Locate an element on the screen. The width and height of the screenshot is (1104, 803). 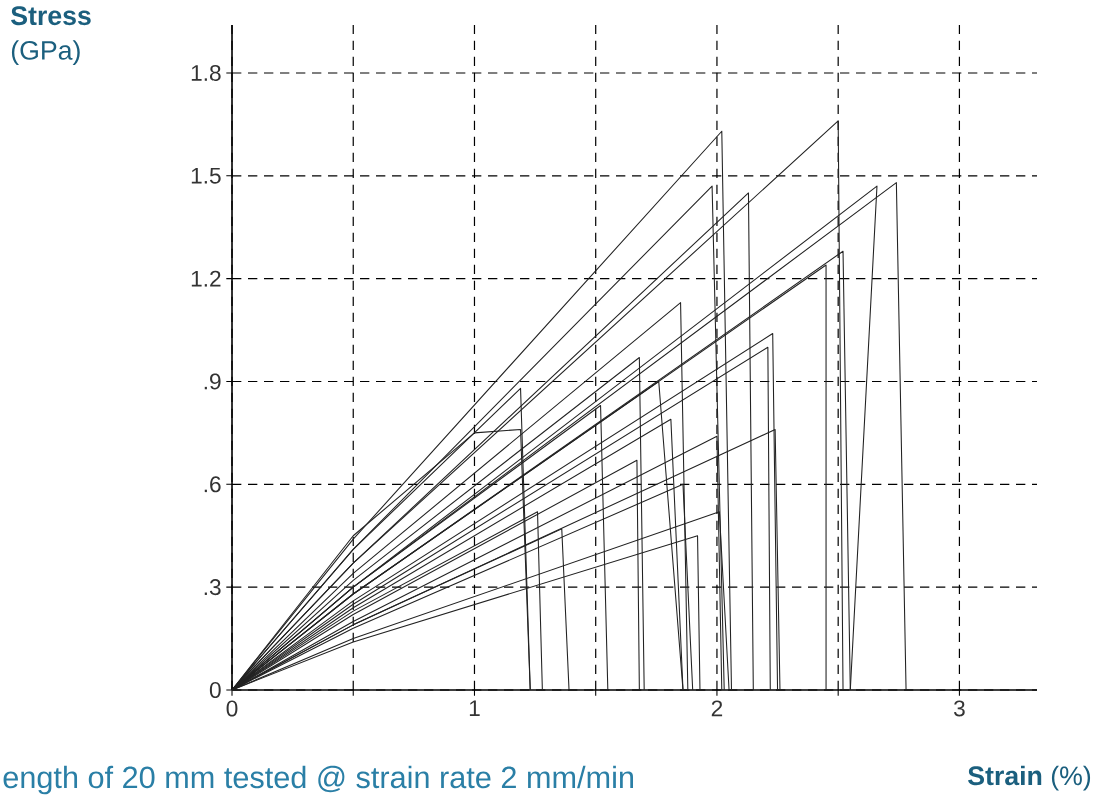
x-tick-label: 1 is located at coordinates (474, 708).